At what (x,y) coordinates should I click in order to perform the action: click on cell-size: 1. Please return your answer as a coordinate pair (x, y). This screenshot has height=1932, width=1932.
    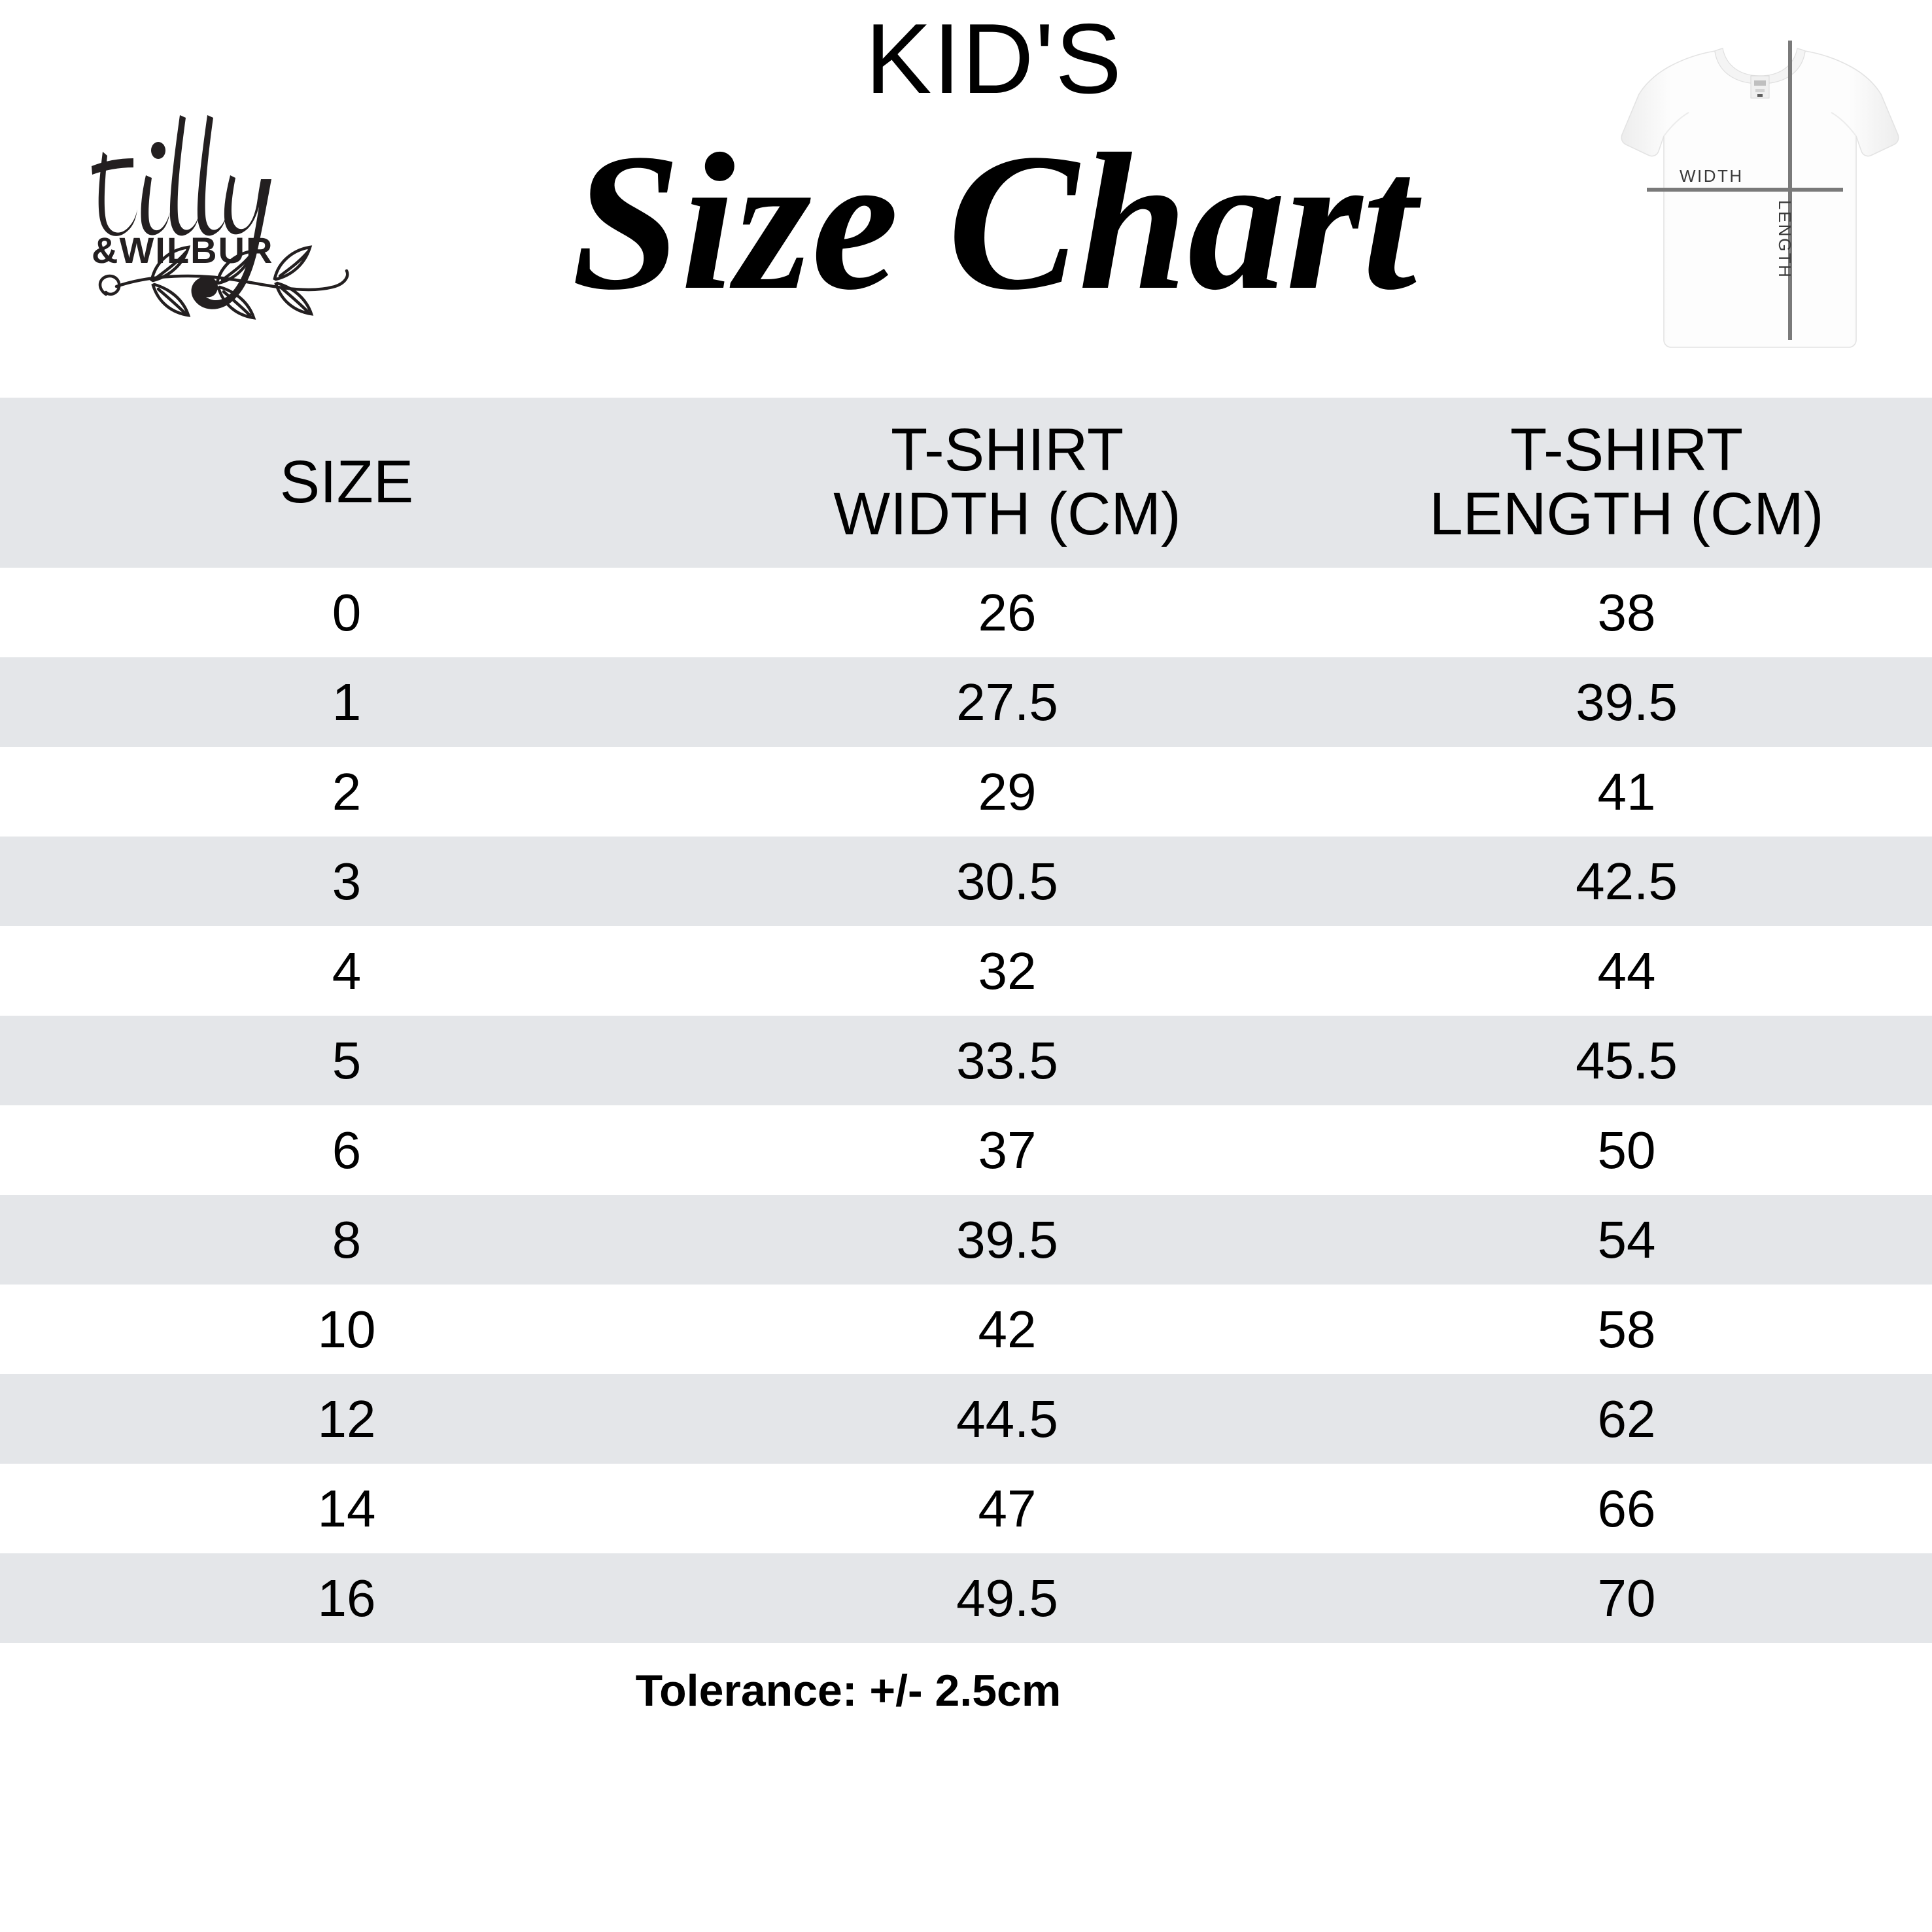
    Looking at the image, I should click on (346, 702).